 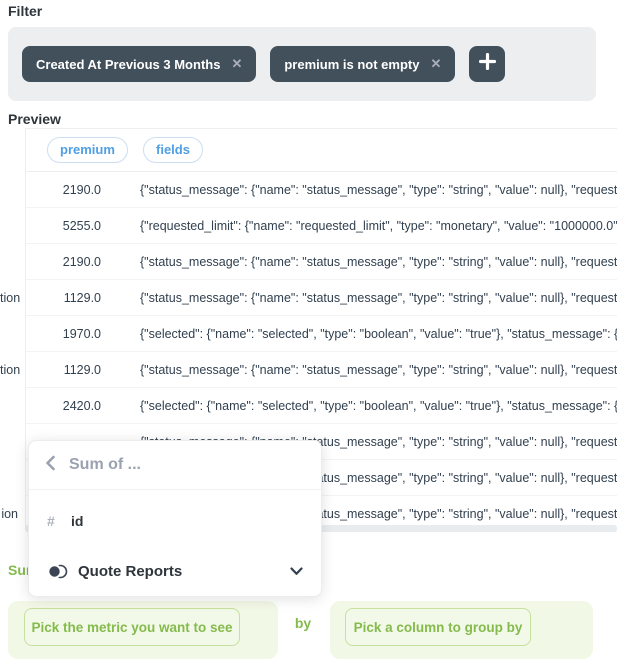 What do you see at coordinates (81, 406) in the screenshot?
I see `cell-premium: 2420.0` at bounding box center [81, 406].